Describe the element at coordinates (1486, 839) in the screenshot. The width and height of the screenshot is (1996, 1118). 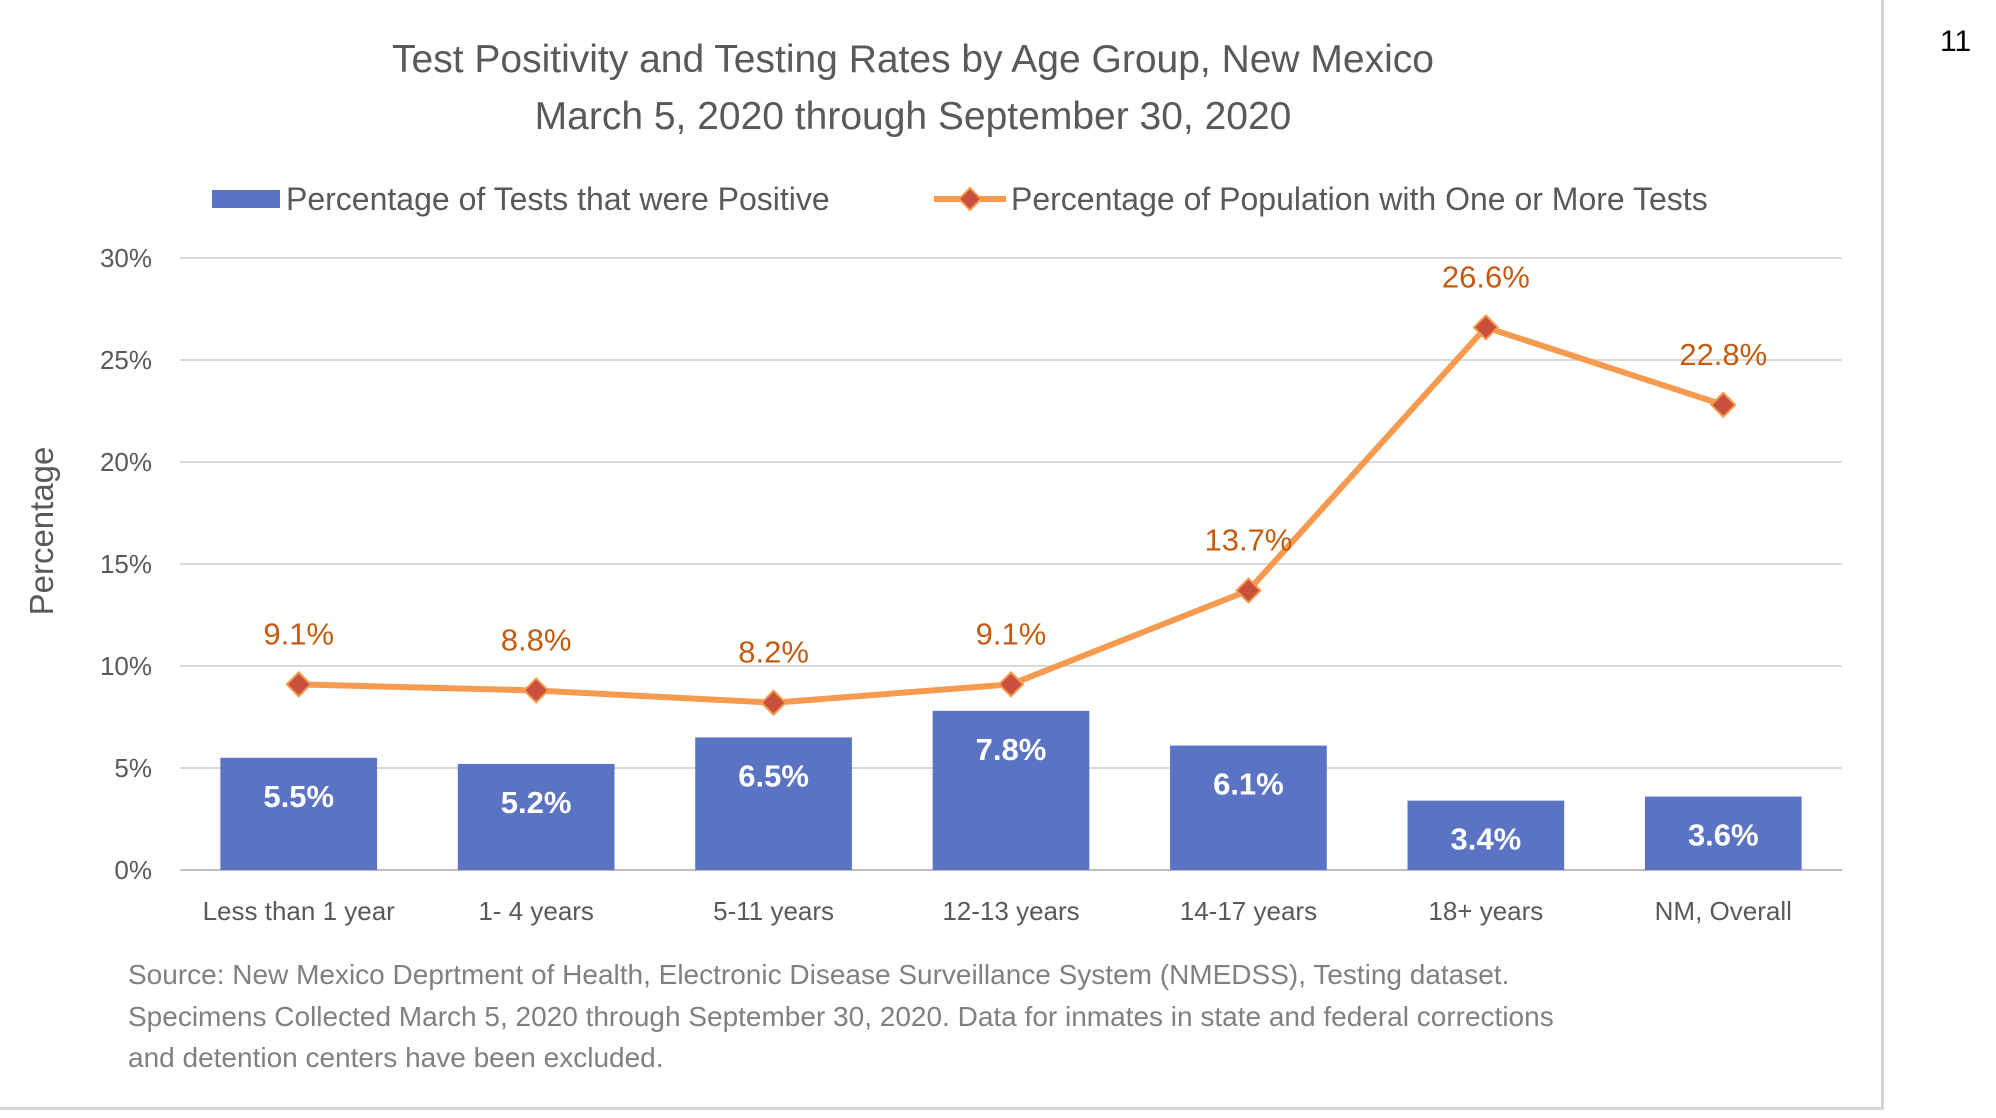
I see `bar-data-label: 3.4%` at that location.